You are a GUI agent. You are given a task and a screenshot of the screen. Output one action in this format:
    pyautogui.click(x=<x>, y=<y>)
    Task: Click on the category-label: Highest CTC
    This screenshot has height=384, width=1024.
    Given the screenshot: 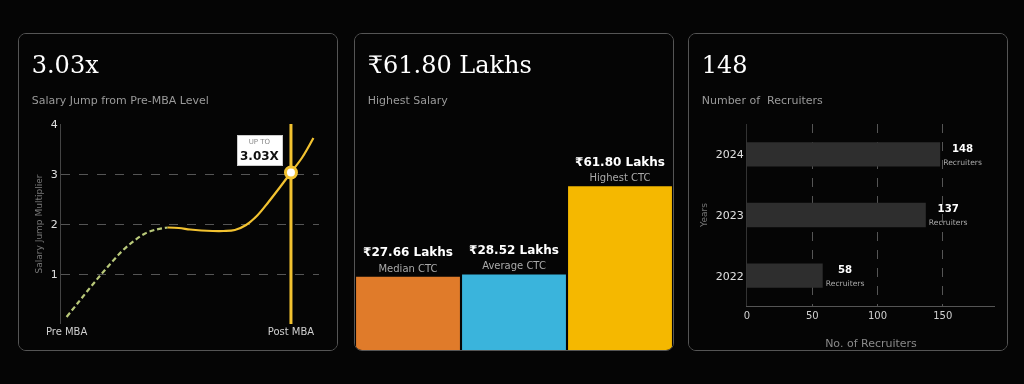 What is the action you would take?
    pyautogui.click(x=620, y=178)
    